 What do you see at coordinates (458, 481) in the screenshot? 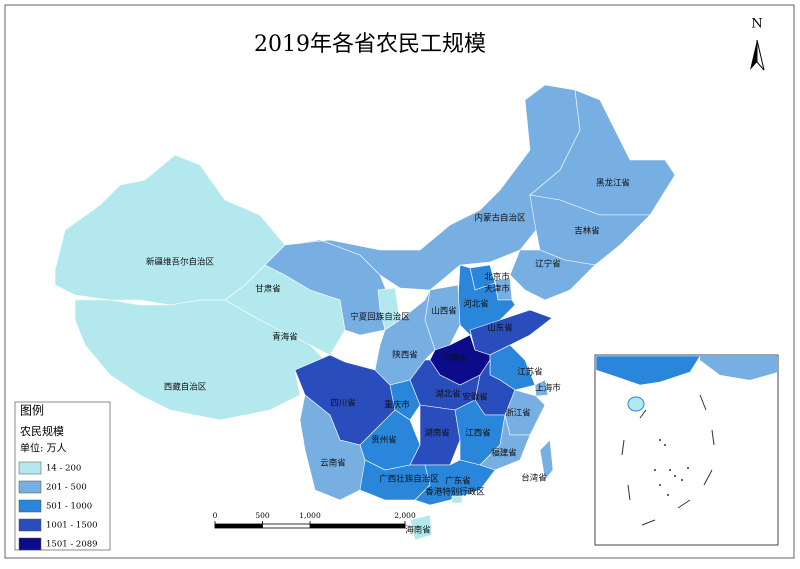
I see `province-label: 广东省` at bounding box center [458, 481].